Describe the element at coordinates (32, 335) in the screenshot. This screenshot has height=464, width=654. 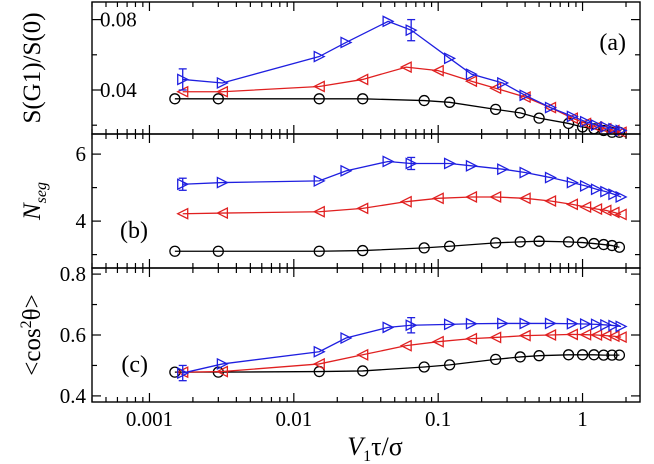
I see `y-axis-label-c: <cos2θ>` at that location.